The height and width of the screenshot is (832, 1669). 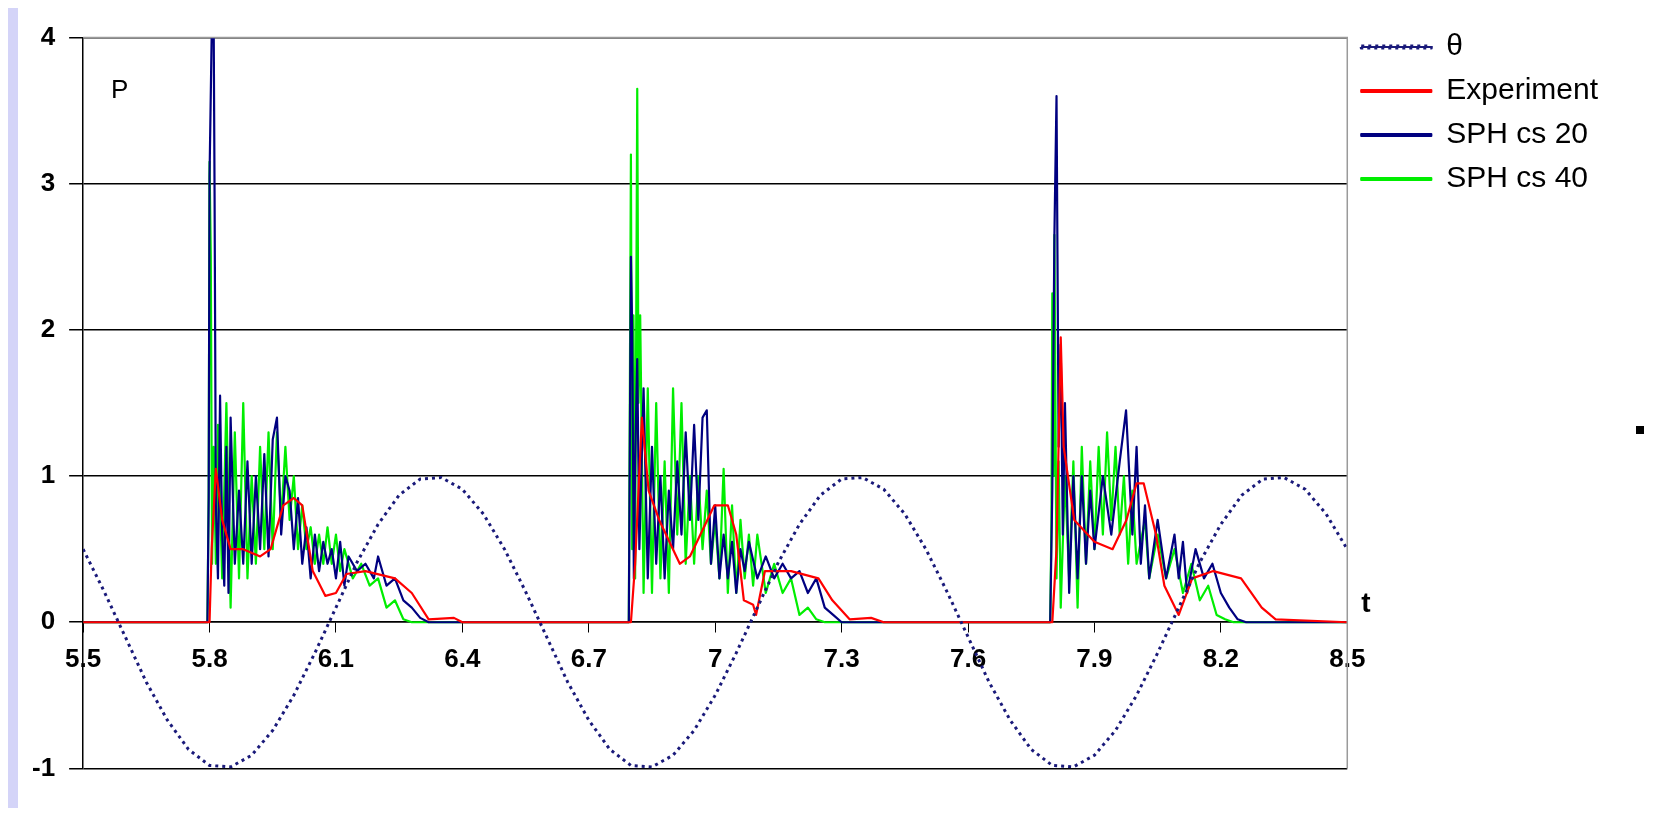 I want to click on x-tick-label: 6.7, so click(x=588, y=658).